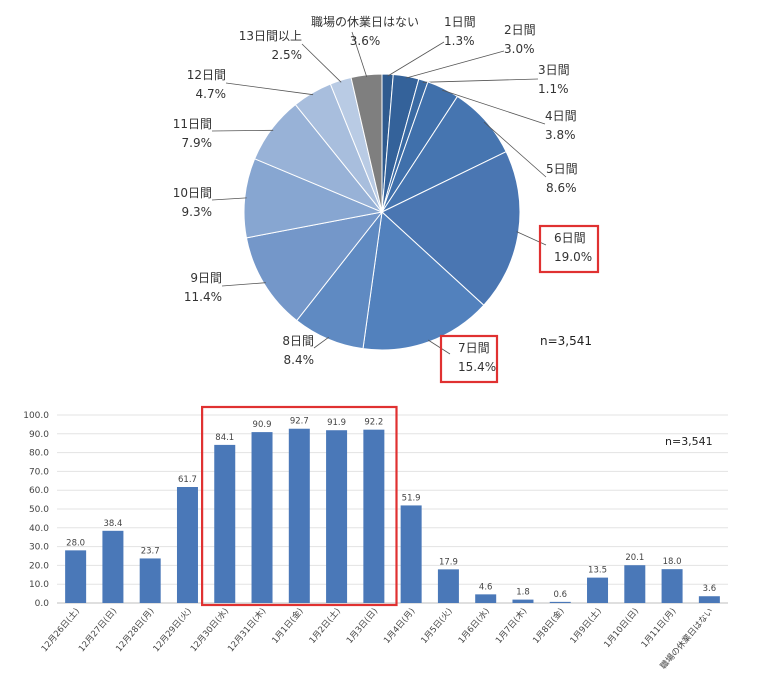  I want to click on bar-value-label: 84.1, so click(224, 438).